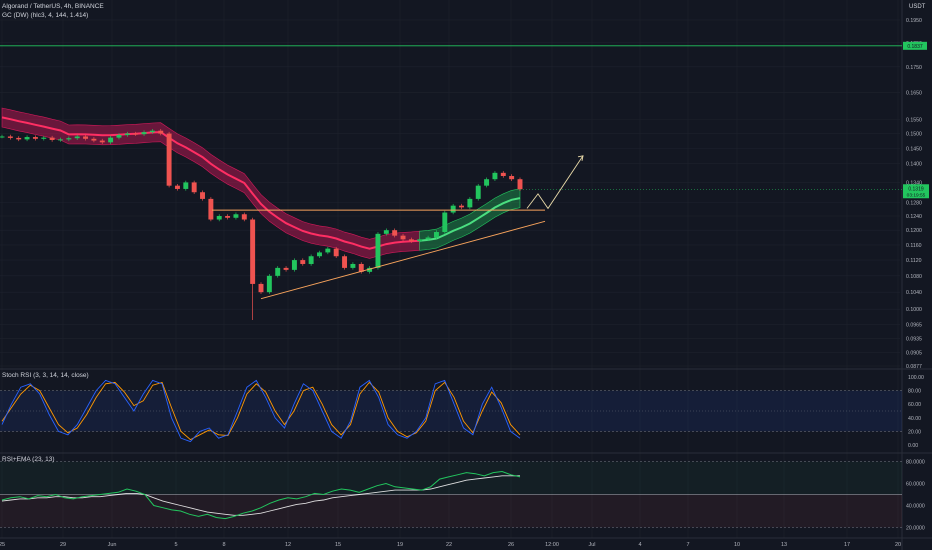 The width and height of the screenshot is (932, 550). Describe the element at coordinates (914, 353) in the screenshot. I see `price-tick-label: 0.0905` at that location.